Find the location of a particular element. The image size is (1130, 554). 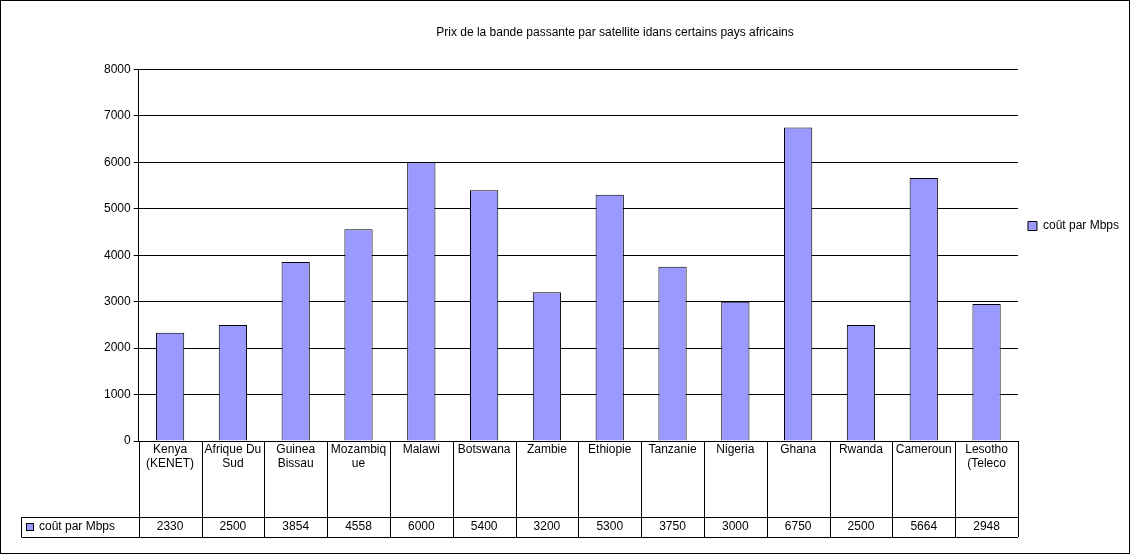

x-tick-label: Ethiopie is located at coordinates (610, 449).